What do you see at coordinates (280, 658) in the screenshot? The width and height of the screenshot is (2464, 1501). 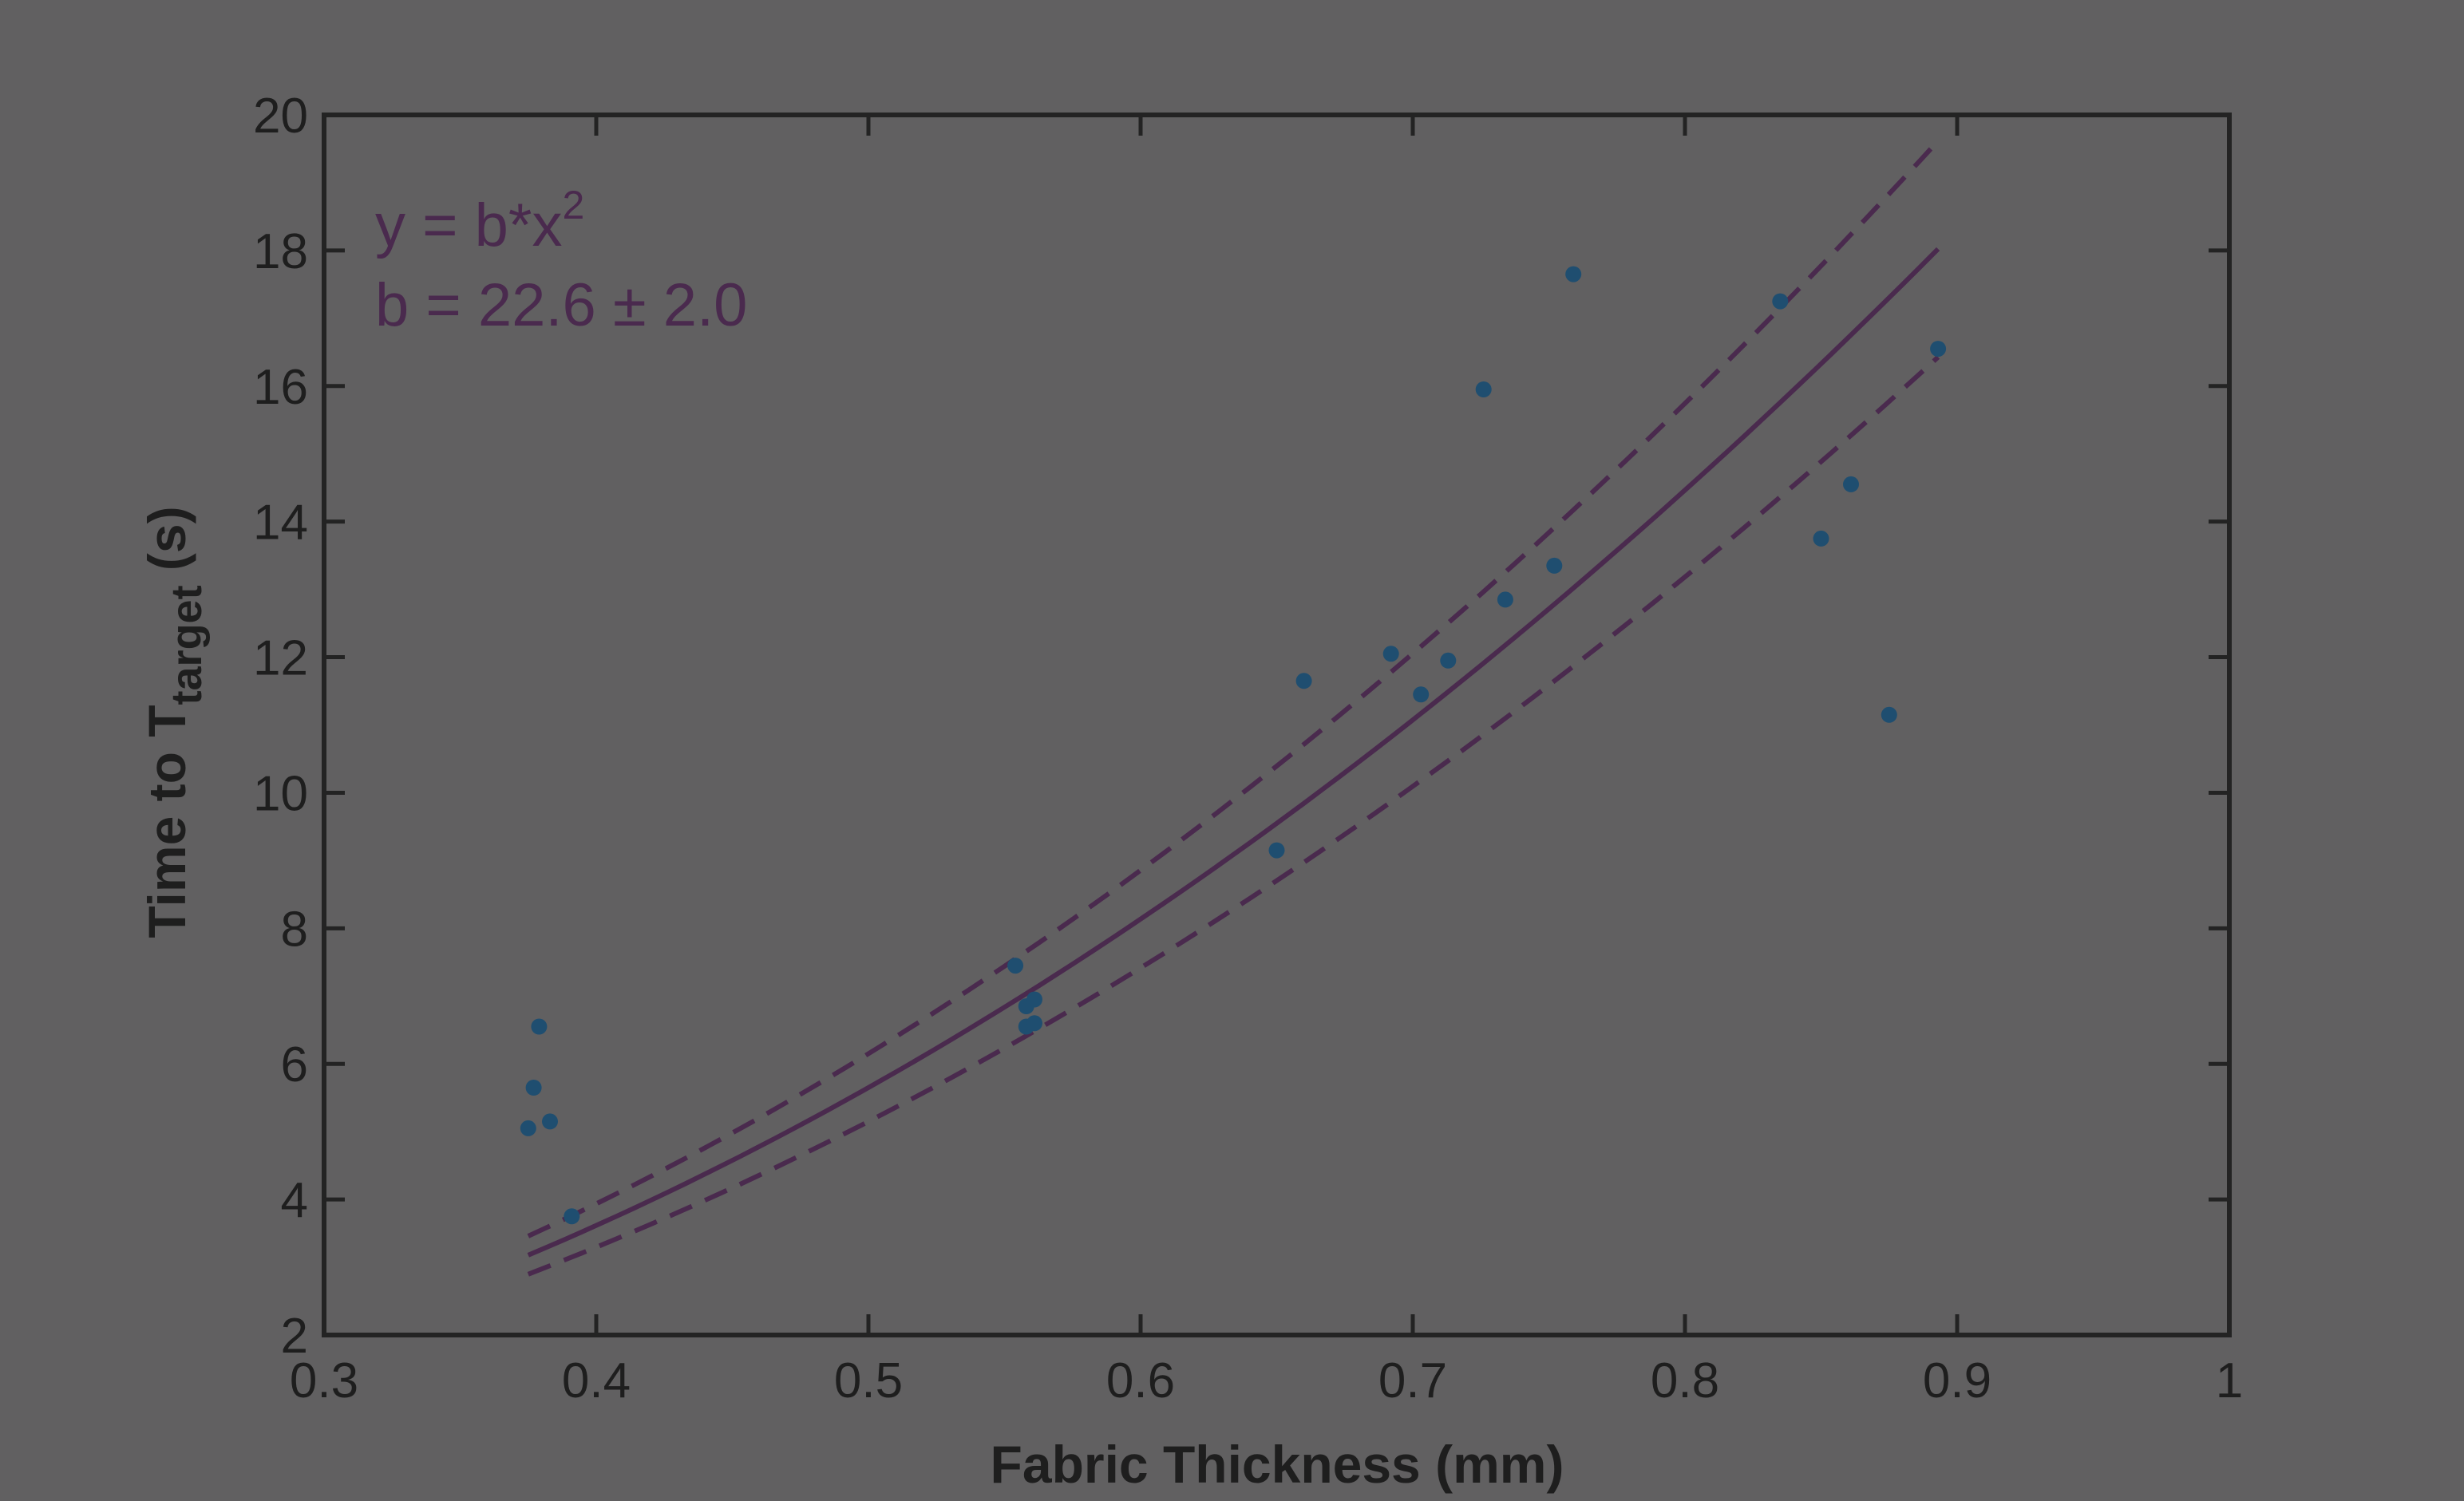 I see `y-tick-label: 12` at bounding box center [280, 658].